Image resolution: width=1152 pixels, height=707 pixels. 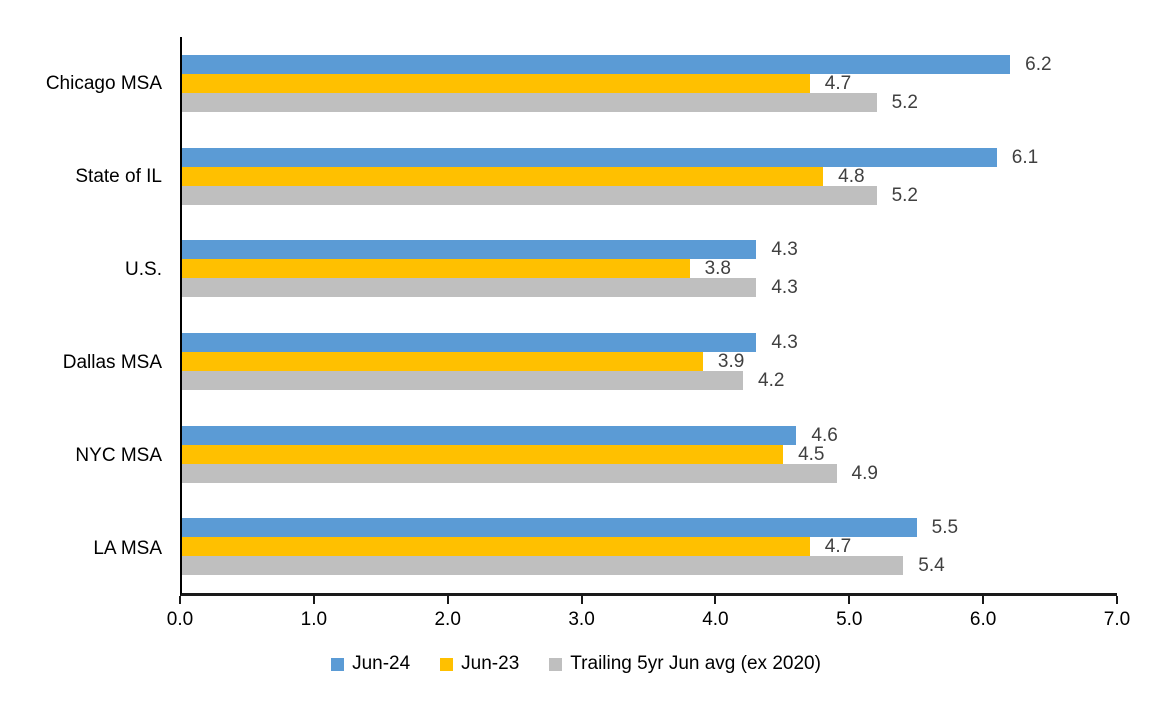 What do you see at coordinates (469, 288) in the screenshot?
I see `bar-u-s-trailing-5yr-jun-avg-ex-2020` at bounding box center [469, 288].